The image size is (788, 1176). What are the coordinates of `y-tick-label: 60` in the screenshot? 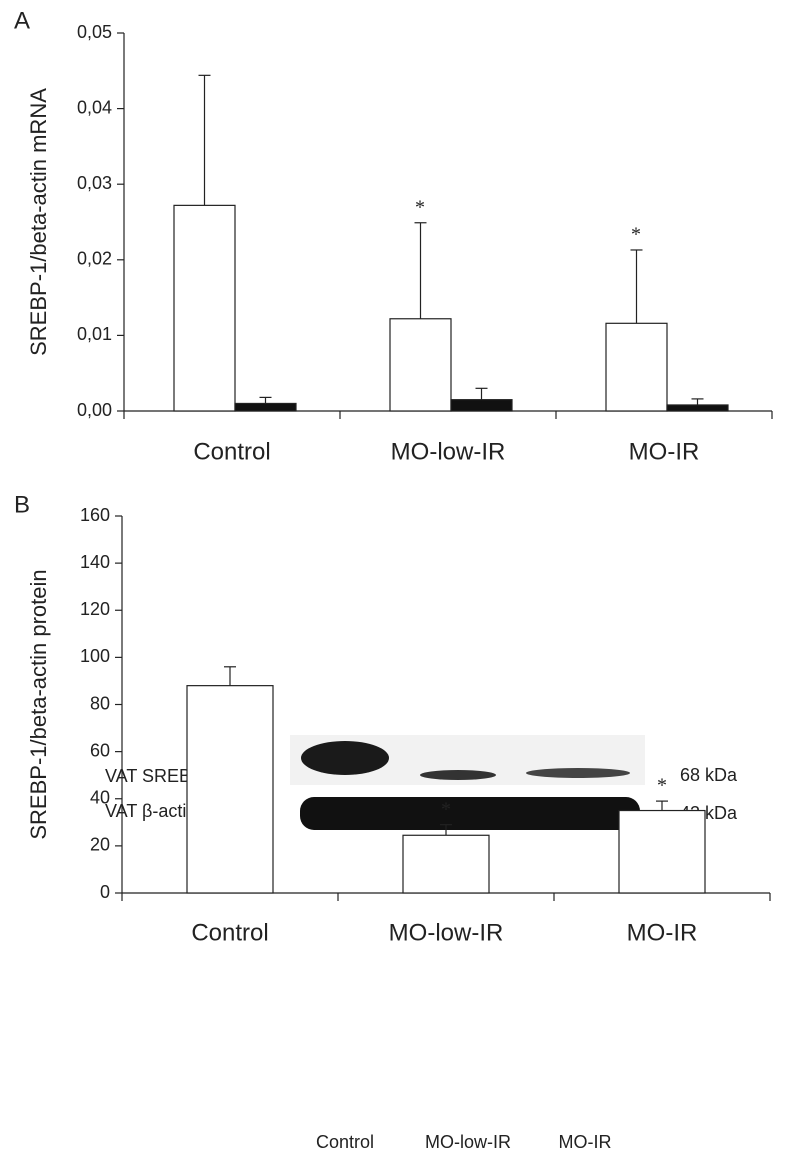 It's located at (100, 750).